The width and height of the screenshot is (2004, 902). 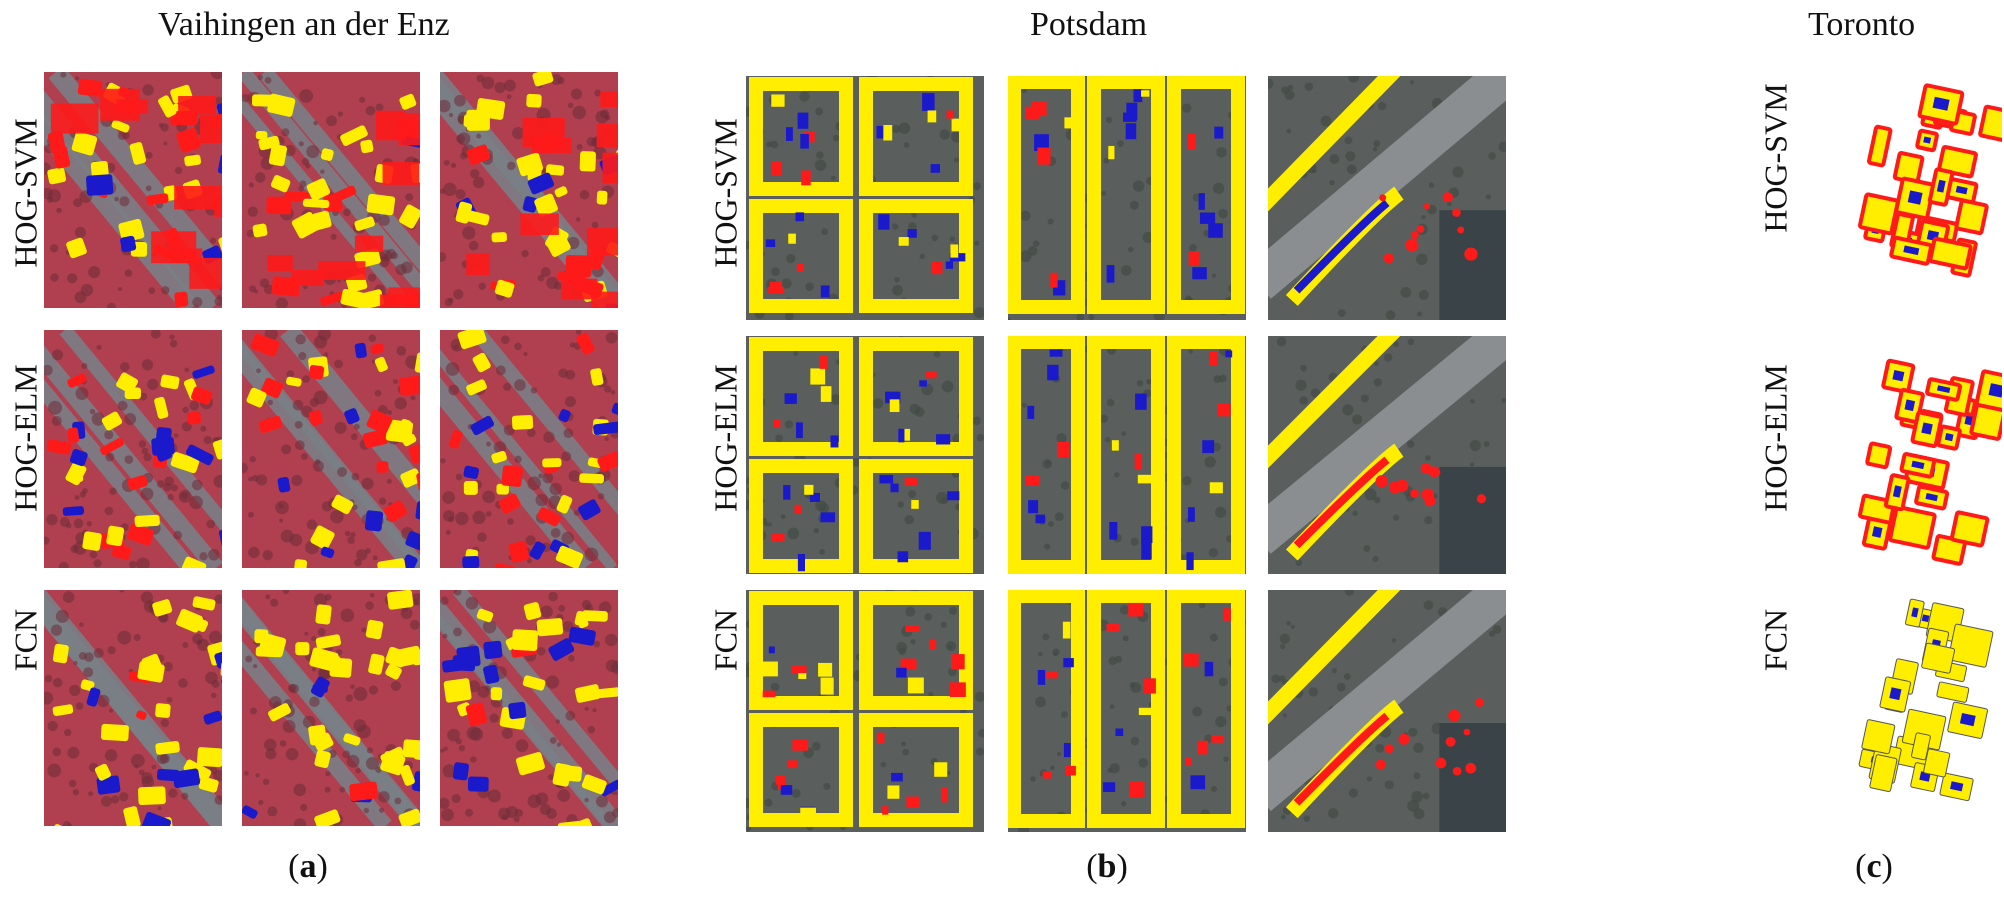 I want to click on group-title-potsdam: Potsdam, so click(x=1089, y=24).